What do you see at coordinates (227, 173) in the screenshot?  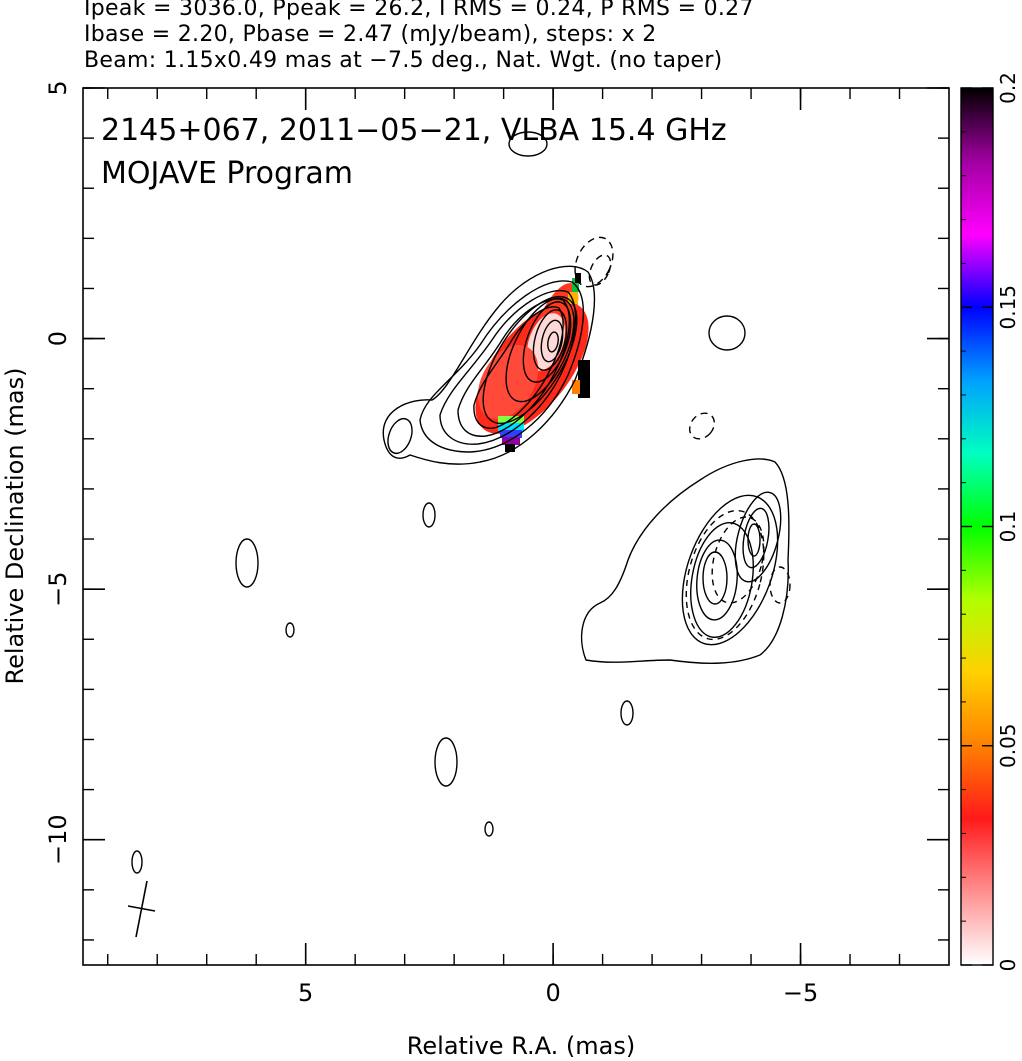 I see `map-title-line-2: MOJAVE Program` at bounding box center [227, 173].